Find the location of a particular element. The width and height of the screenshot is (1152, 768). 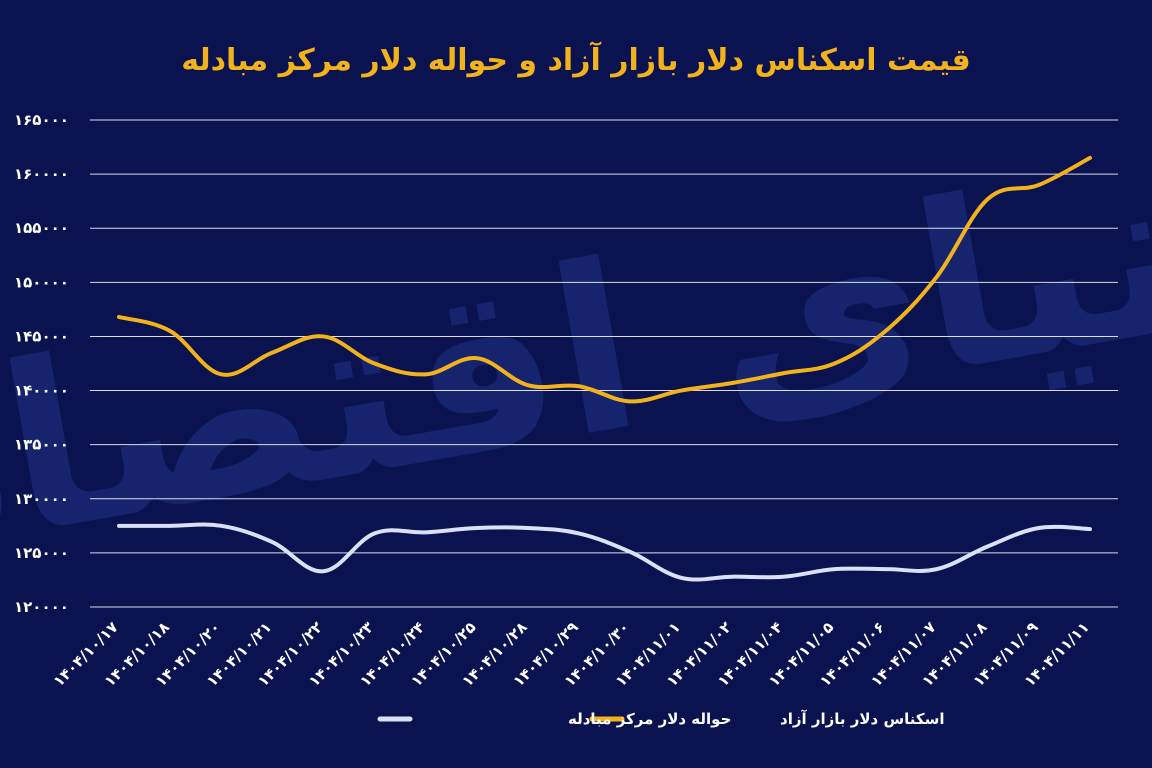

y-tick-label: ۱۳۵۰۰۰ is located at coordinates (41, 445).